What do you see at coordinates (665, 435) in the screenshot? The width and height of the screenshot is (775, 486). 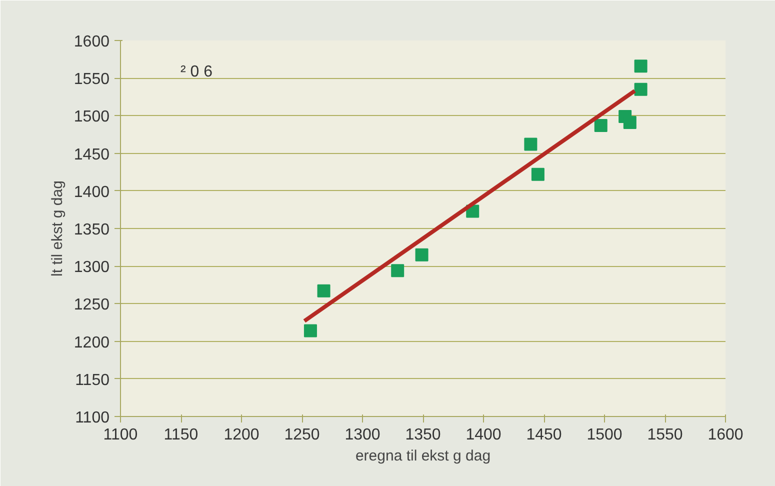 I see `x-tick-label: 1550` at bounding box center [665, 435].